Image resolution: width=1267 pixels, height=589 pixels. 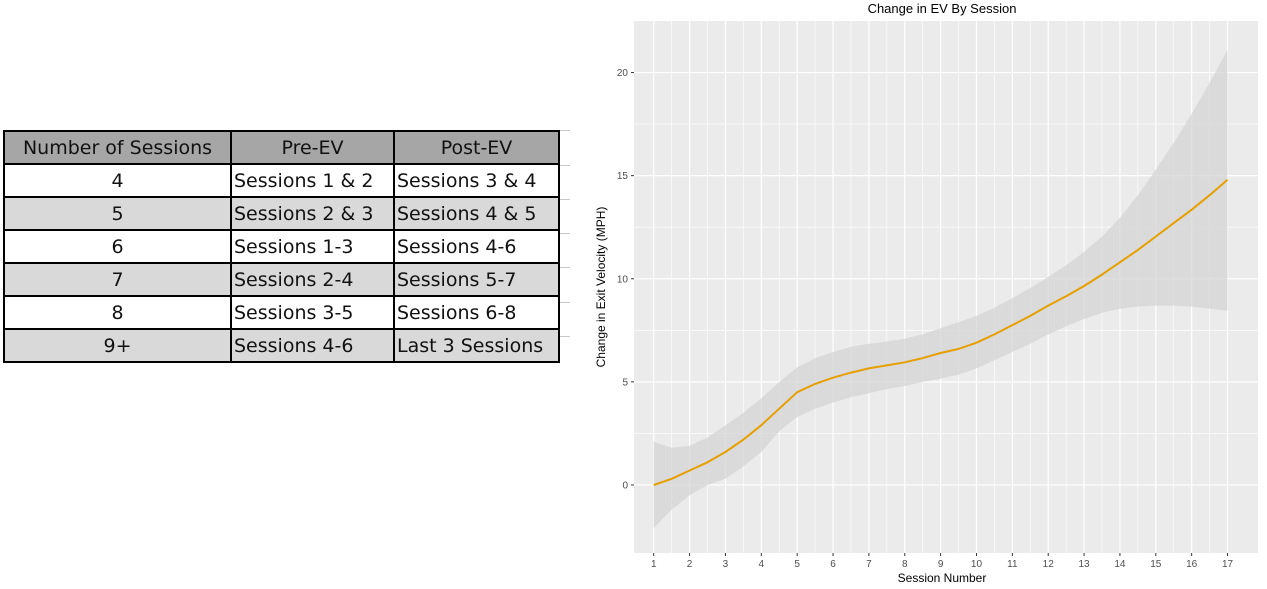 I want to click on y-tick-label: 15, so click(x=623, y=176).